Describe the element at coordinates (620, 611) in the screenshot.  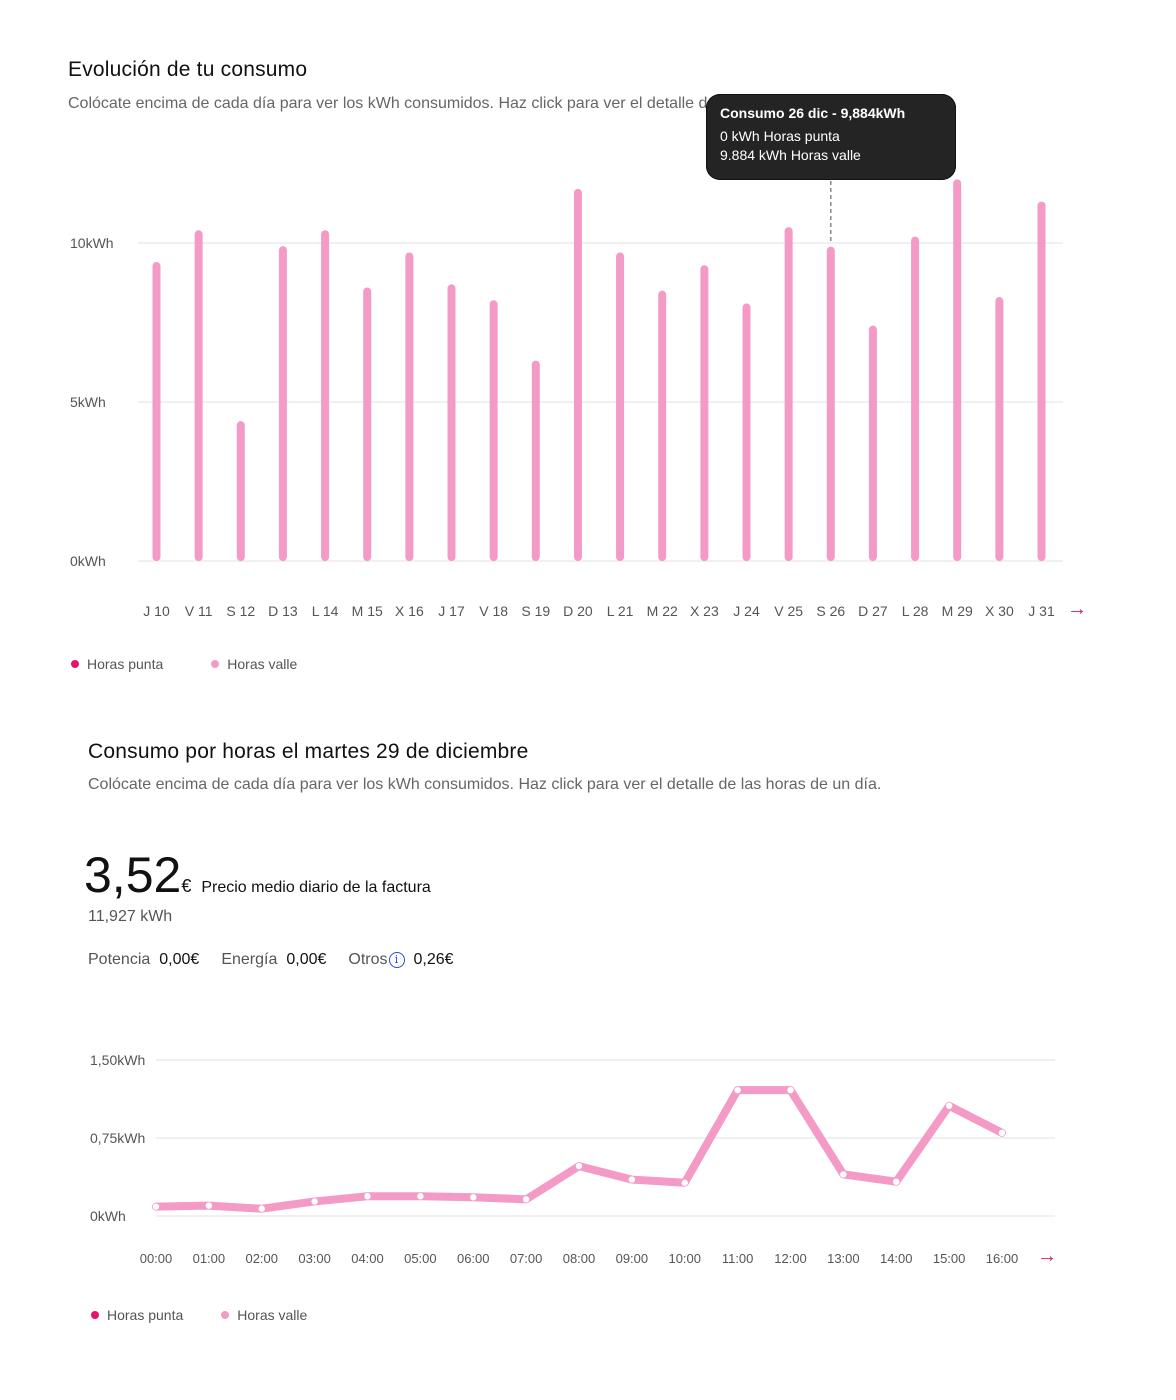
I see `x-tick-label: L 21` at that location.